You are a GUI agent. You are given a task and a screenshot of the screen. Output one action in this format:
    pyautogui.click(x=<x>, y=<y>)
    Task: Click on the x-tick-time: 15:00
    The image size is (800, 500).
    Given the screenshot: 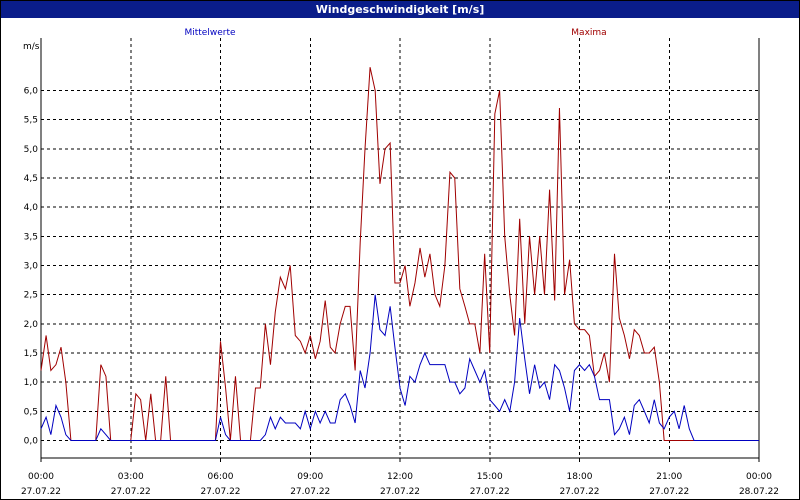 What is the action you would take?
    pyautogui.click(x=490, y=477)
    